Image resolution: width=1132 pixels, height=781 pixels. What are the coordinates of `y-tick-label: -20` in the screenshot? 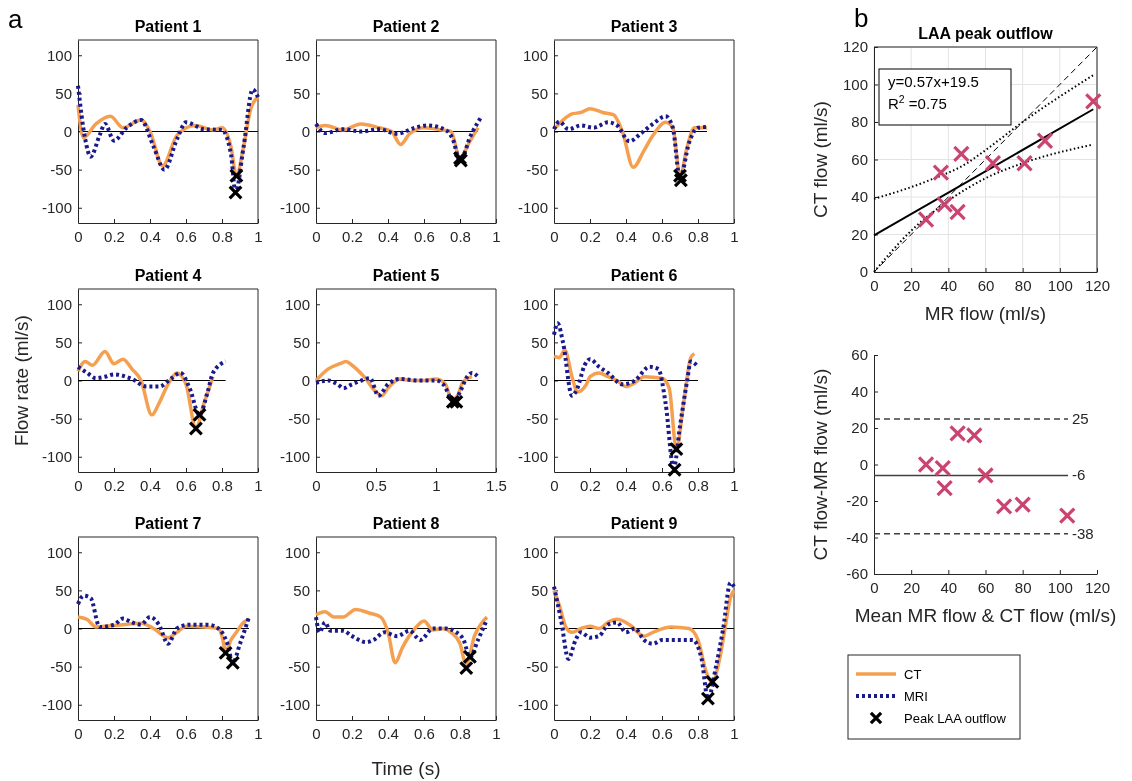 It's located at (857, 501).